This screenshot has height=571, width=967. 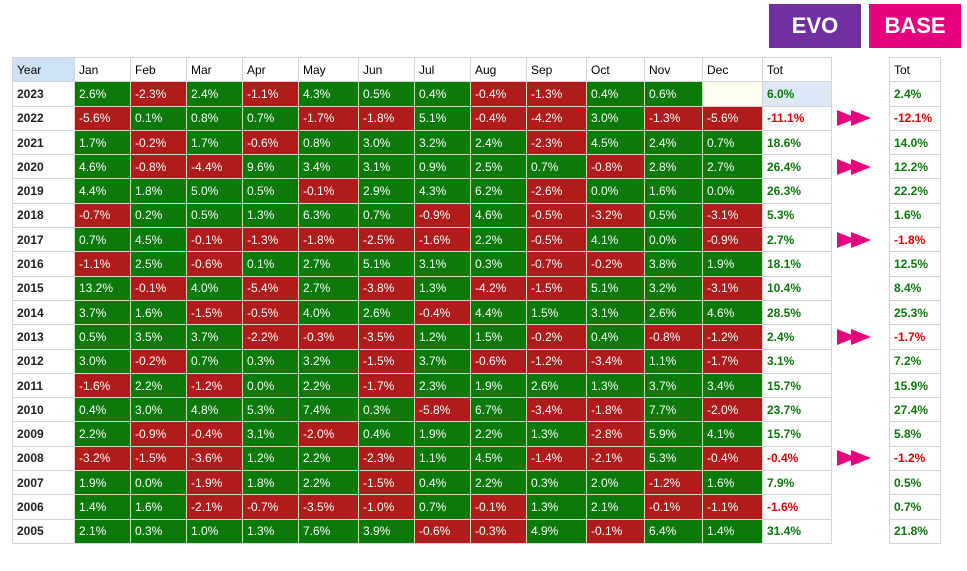 What do you see at coordinates (797, 240) in the screenshot?
I see `total-cell: 2.7%` at bounding box center [797, 240].